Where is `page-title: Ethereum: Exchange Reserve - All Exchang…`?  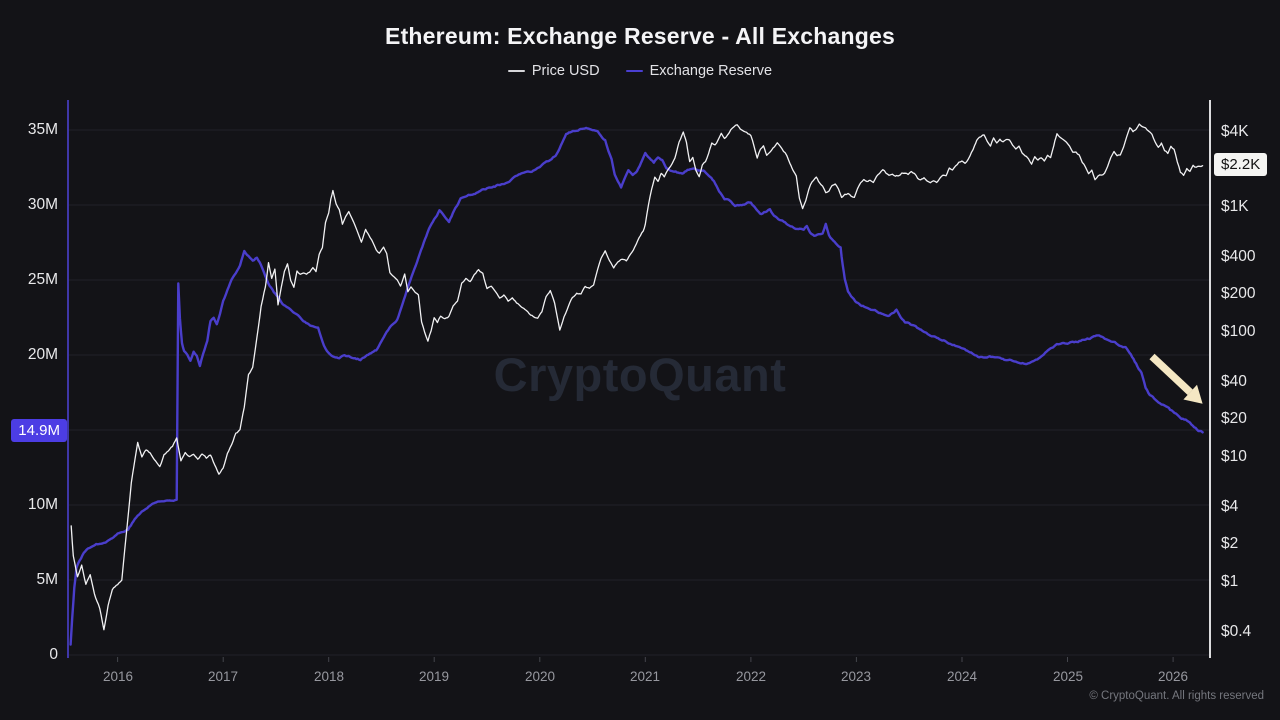 page-title: Ethereum: Exchange Reserve - All Exchang… is located at coordinates (640, 36).